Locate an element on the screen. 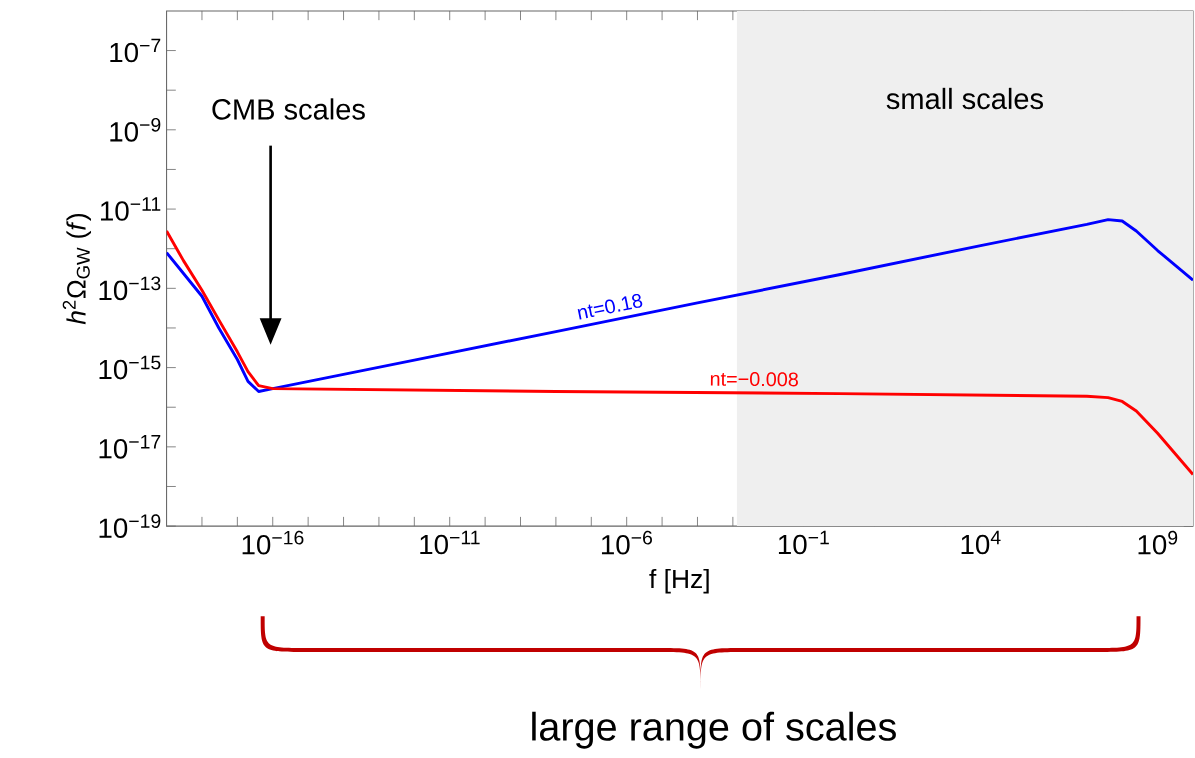 The width and height of the screenshot is (1195, 758). y-tick-label: 10$^{−17}$ is located at coordinates (130, 447).